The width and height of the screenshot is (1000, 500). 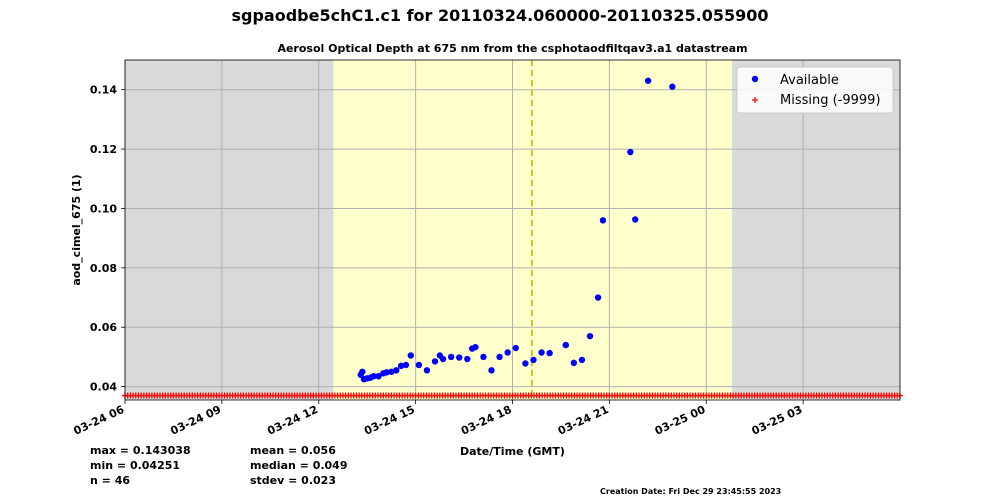 I want to click on y-tick-label: 0.12, so click(x=103, y=149).